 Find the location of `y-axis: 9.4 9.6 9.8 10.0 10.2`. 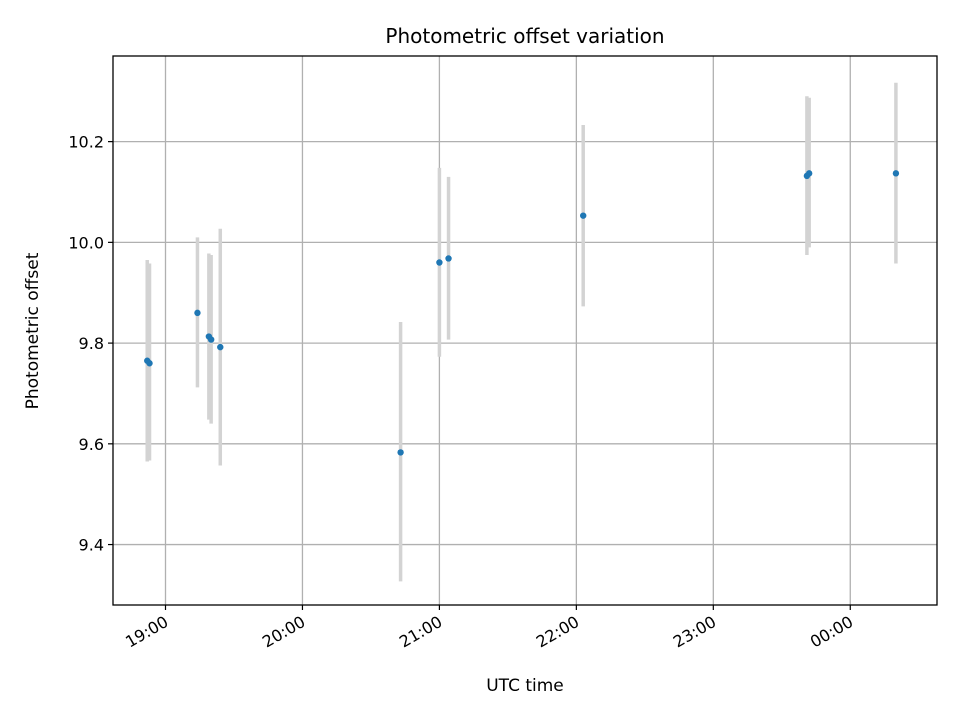

y-axis: 9.4 9.6 9.8 10.0 10.2 is located at coordinates (90, 344).